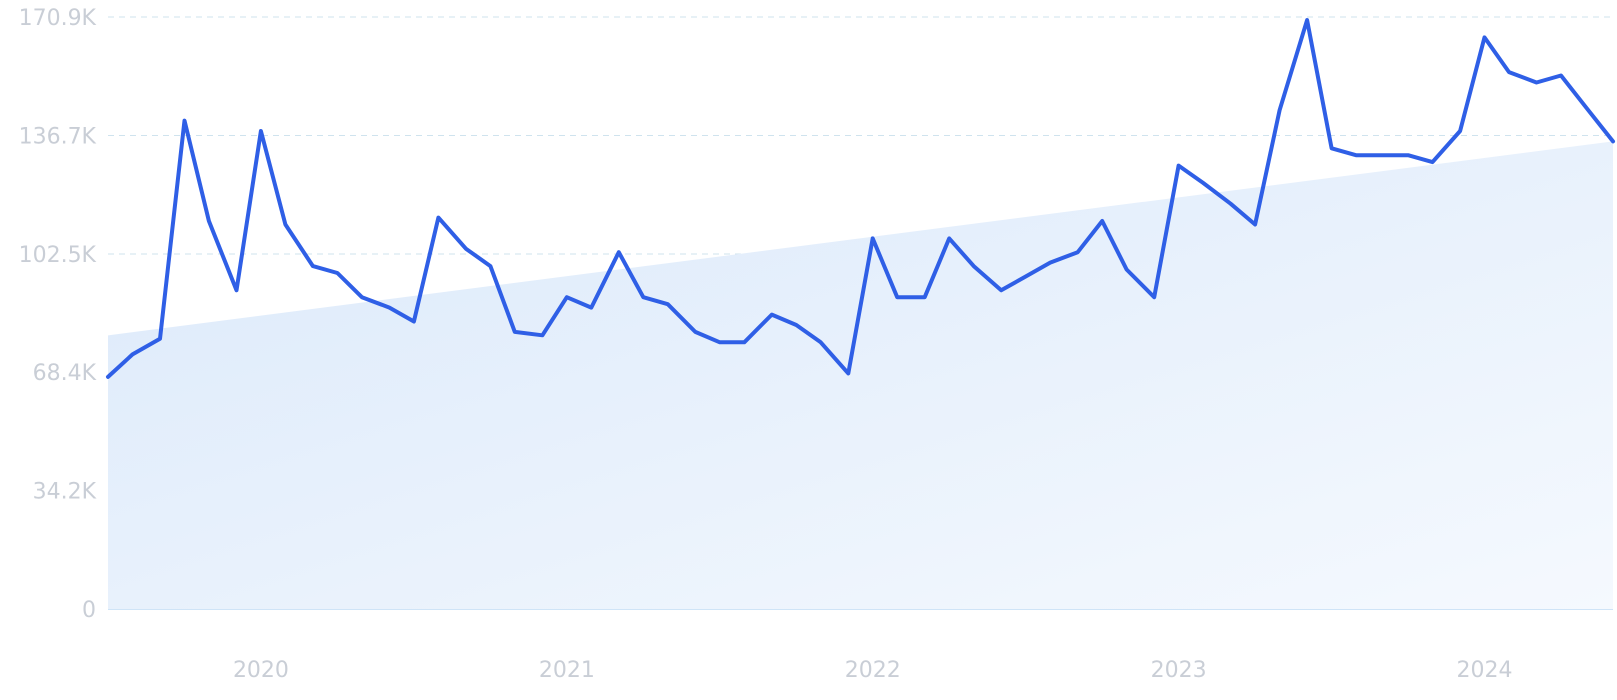  I want to click on x-axis-ticks: 2020 2021 2022 2023 2024, so click(873, 670).